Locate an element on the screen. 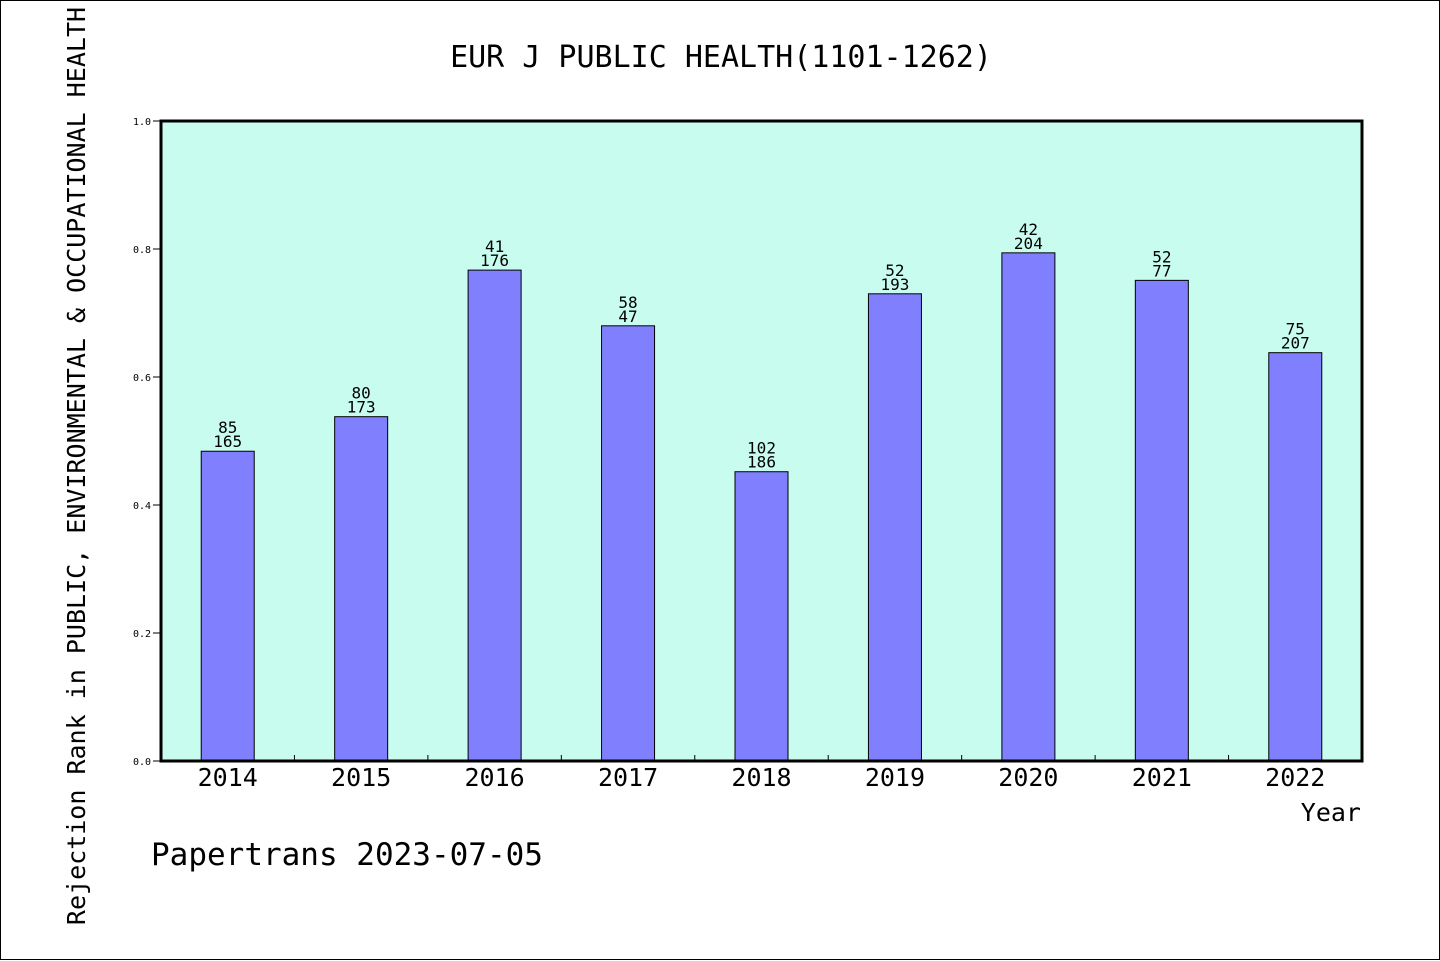 This screenshot has width=1440, height=961. y-axis-ticks: 0.0 0.2 0.4 0.6 0.8 1.0 is located at coordinates (147, 442).